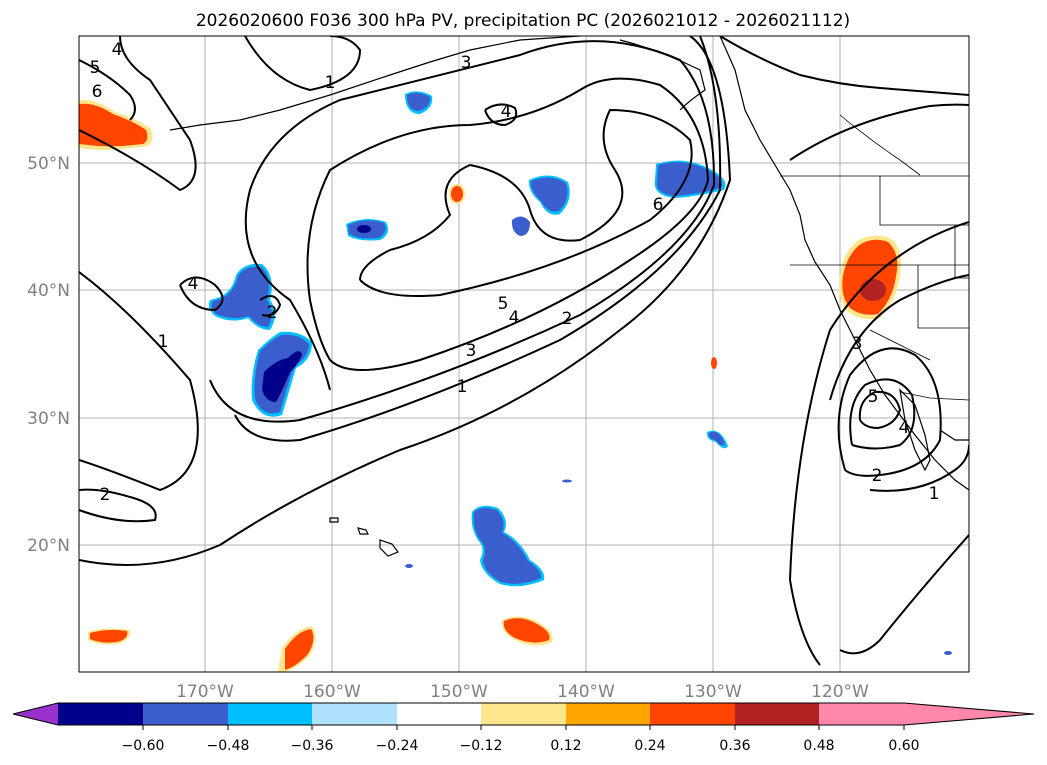  What do you see at coordinates (520, 226) in the screenshot?
I see `precip-neg-region-n3` at bounding box center [520, 226].